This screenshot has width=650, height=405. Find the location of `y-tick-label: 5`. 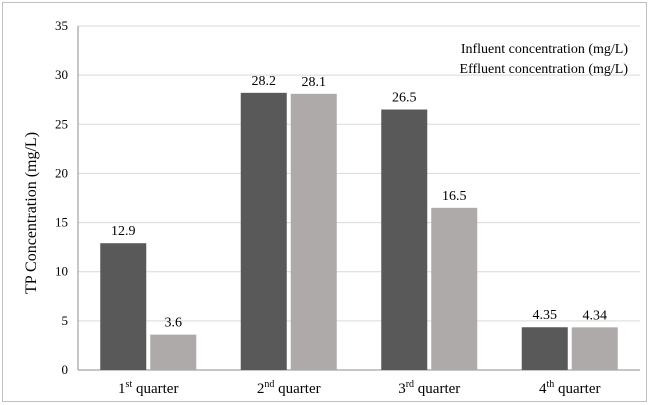

y-tick-label: 5 is located at coordinates (65, 320).